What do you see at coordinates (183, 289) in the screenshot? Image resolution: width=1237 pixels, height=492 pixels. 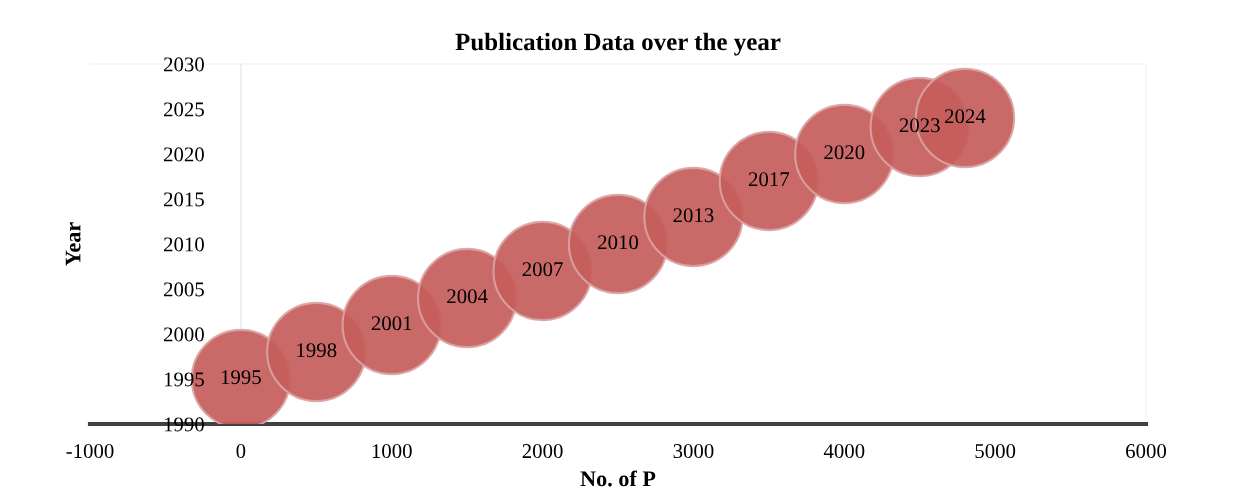 I see `y-tick-label: 2005` at bounding box center [183, 289].